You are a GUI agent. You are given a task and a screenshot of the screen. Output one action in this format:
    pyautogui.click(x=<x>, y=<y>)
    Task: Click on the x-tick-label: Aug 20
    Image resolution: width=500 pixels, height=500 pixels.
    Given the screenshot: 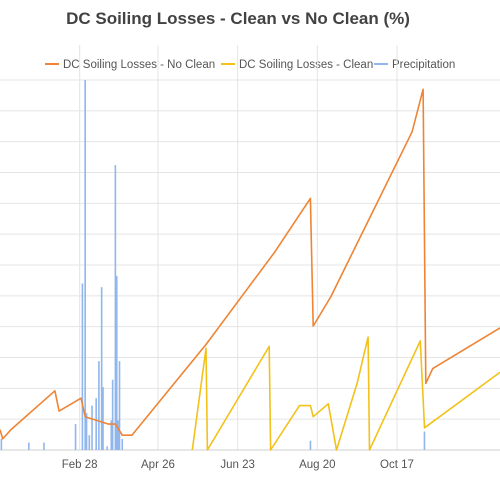 What is the action you would take?
    pyautogui.click(x=317, y=465)
    